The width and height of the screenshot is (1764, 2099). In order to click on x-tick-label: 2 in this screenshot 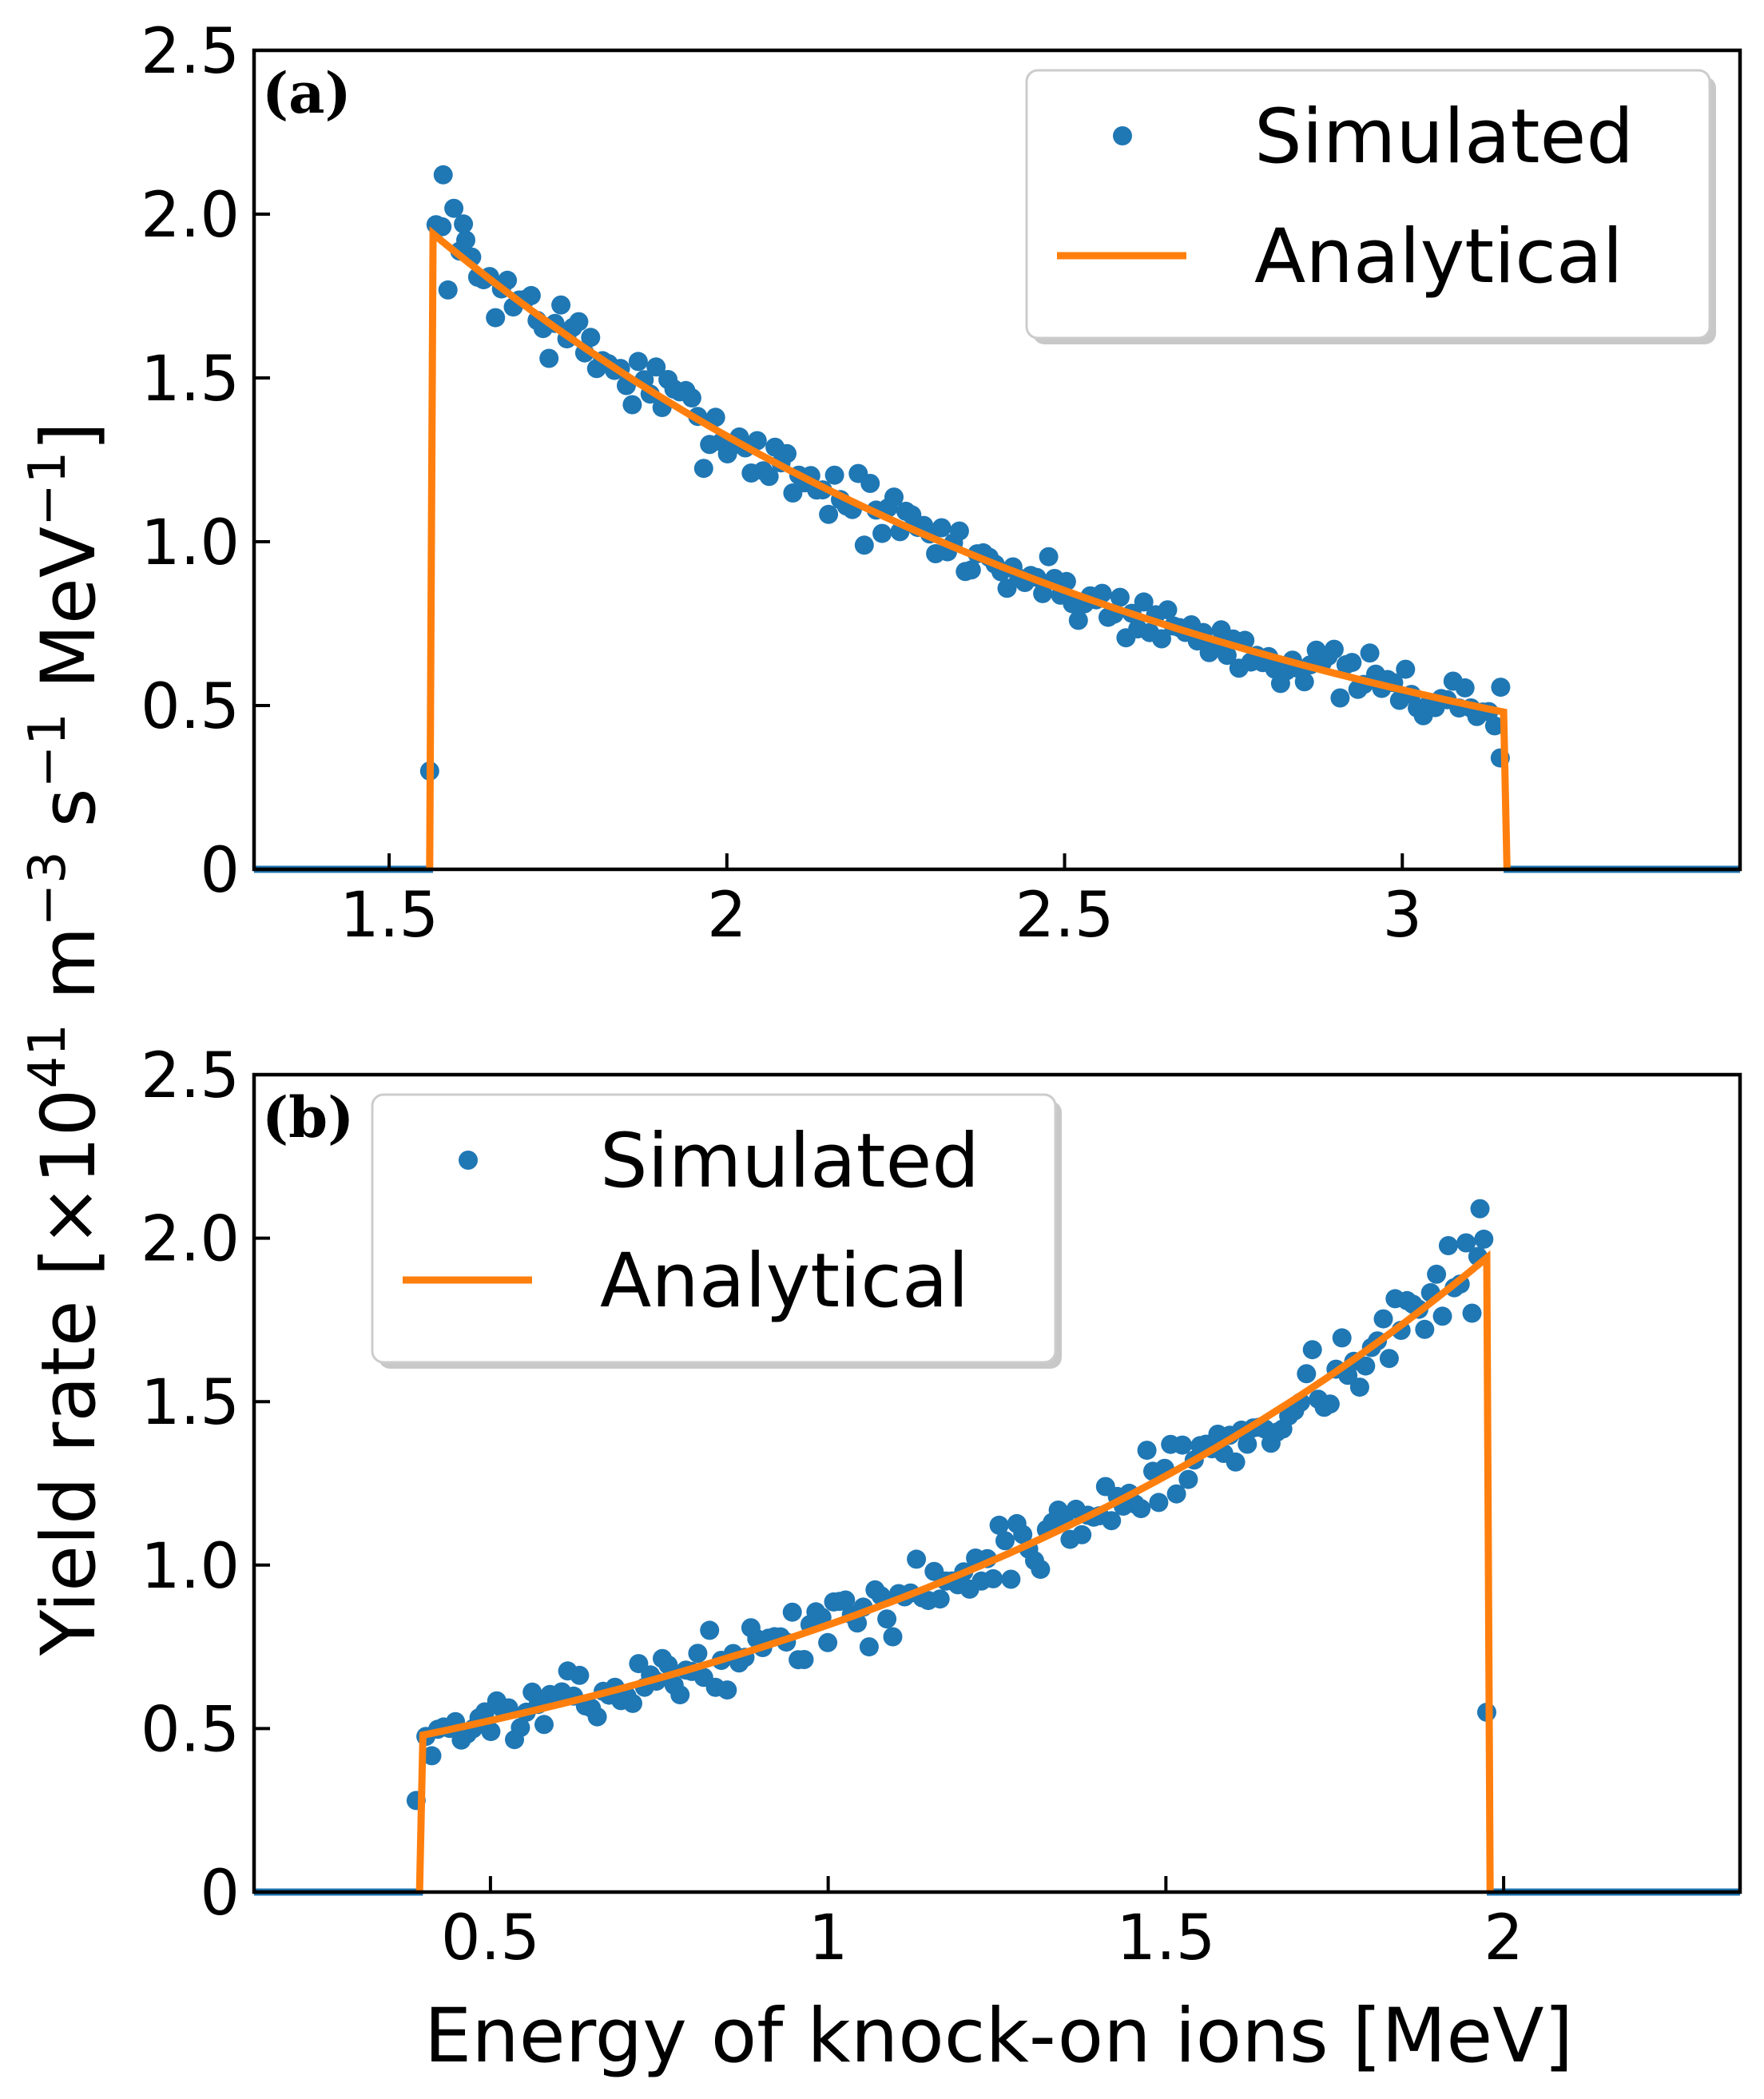, I will do `click(1504, 1938)`.